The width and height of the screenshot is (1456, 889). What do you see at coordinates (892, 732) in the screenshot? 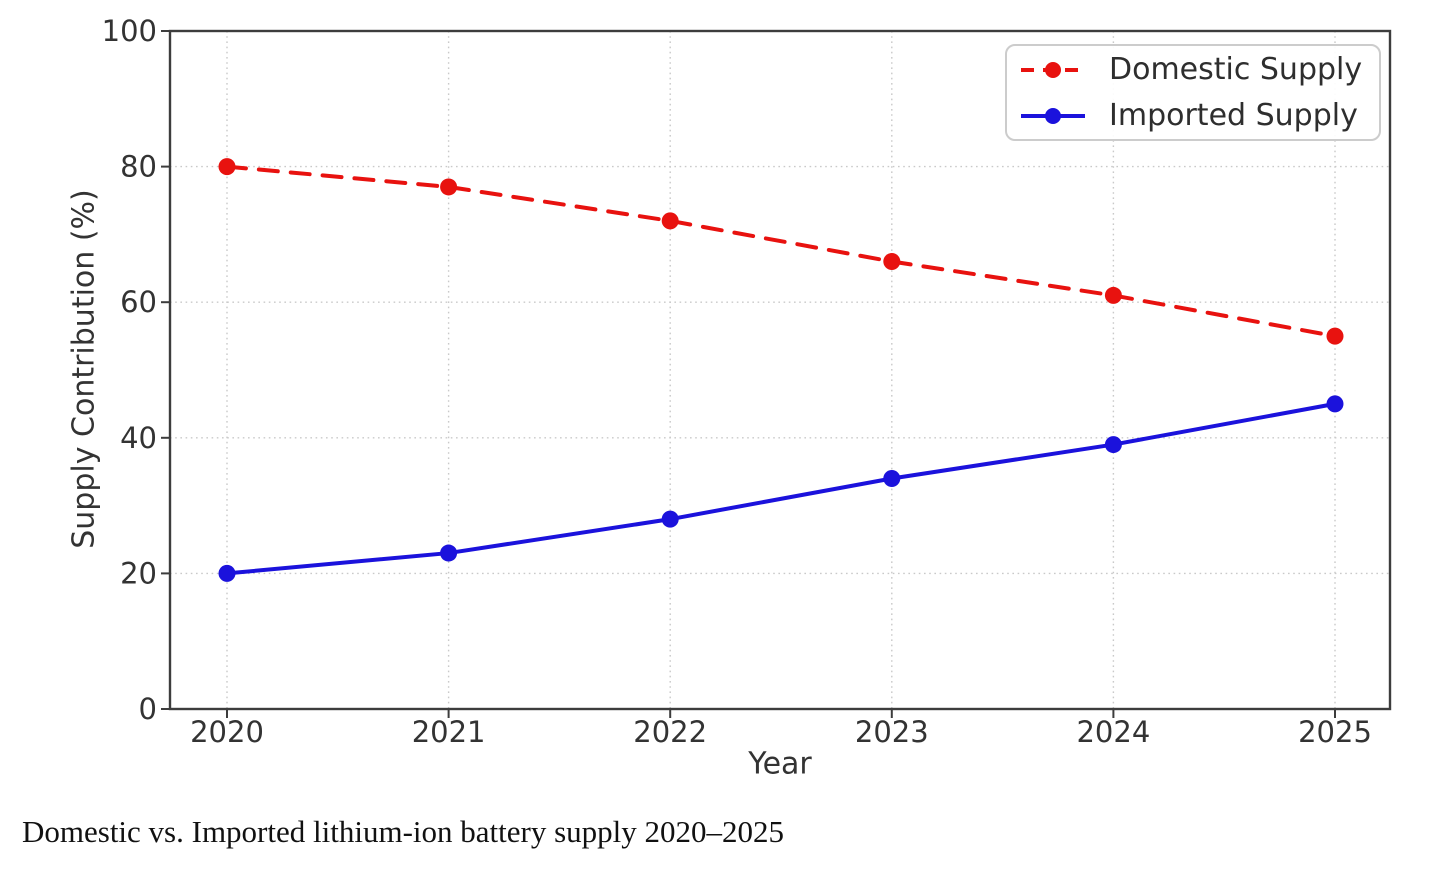
I see `x-tick-label: 2023` at bounding box center [892, 732].